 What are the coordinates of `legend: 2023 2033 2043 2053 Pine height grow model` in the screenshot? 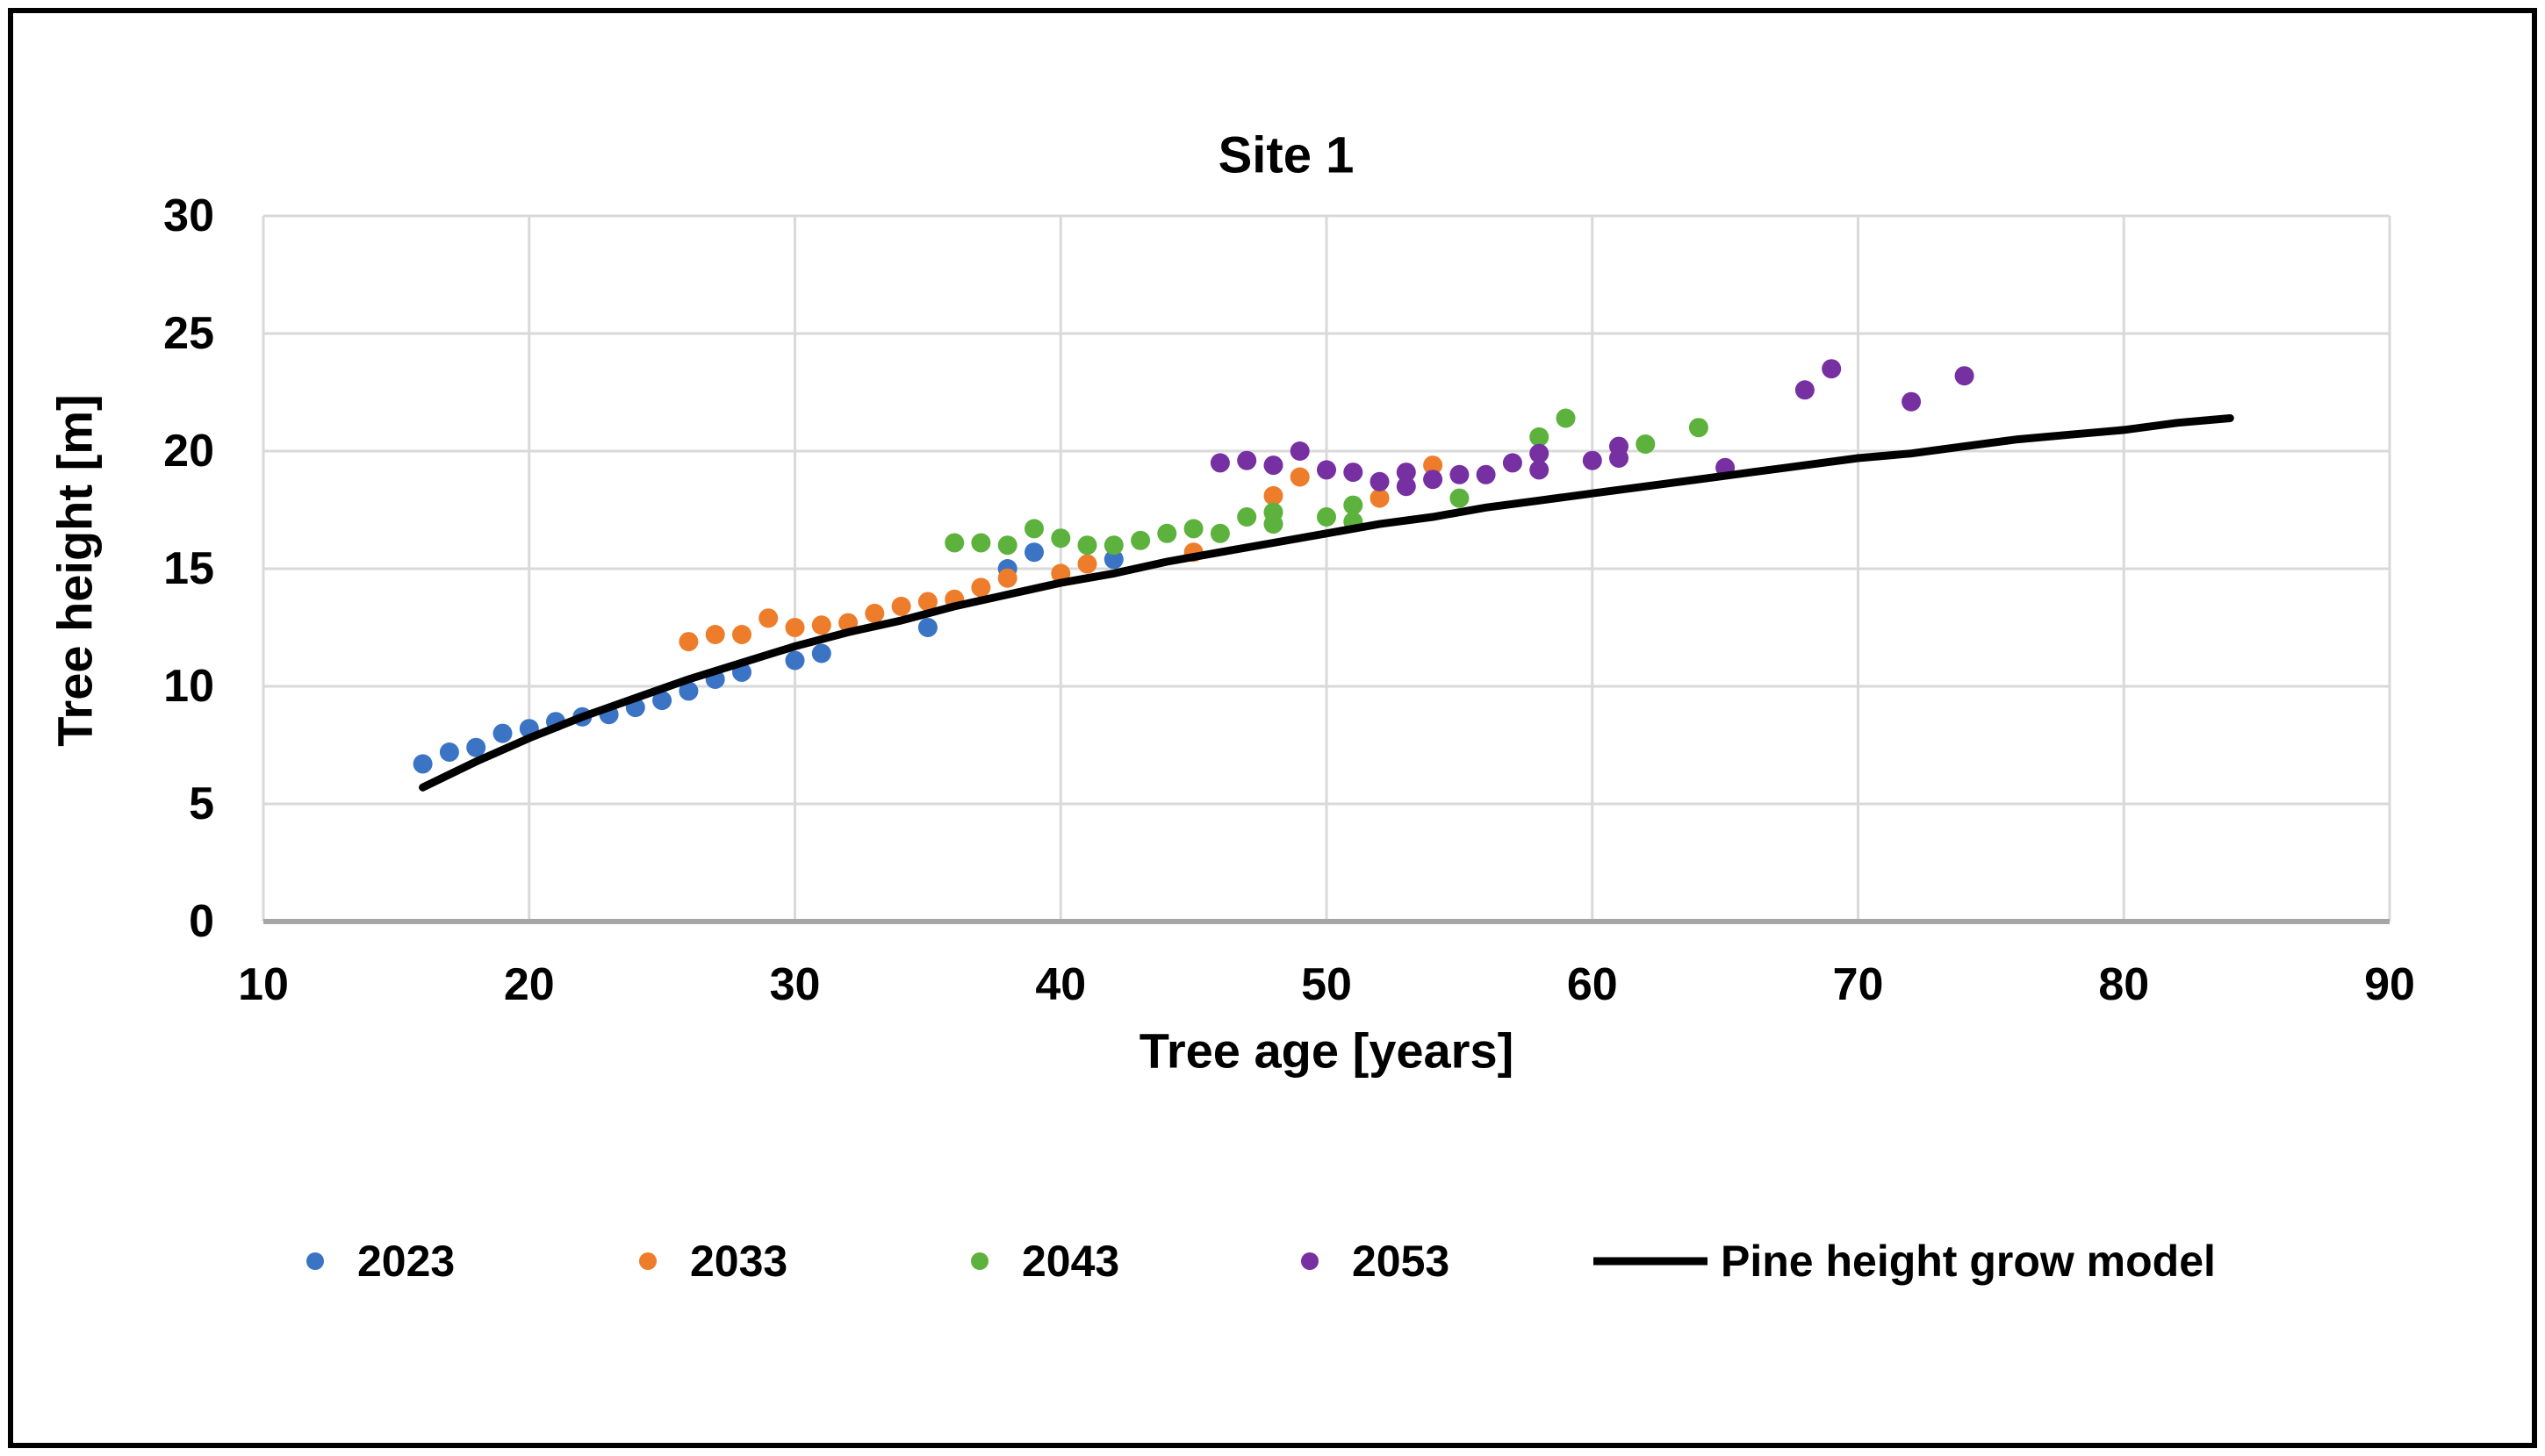 It's located at (1261, 1261).